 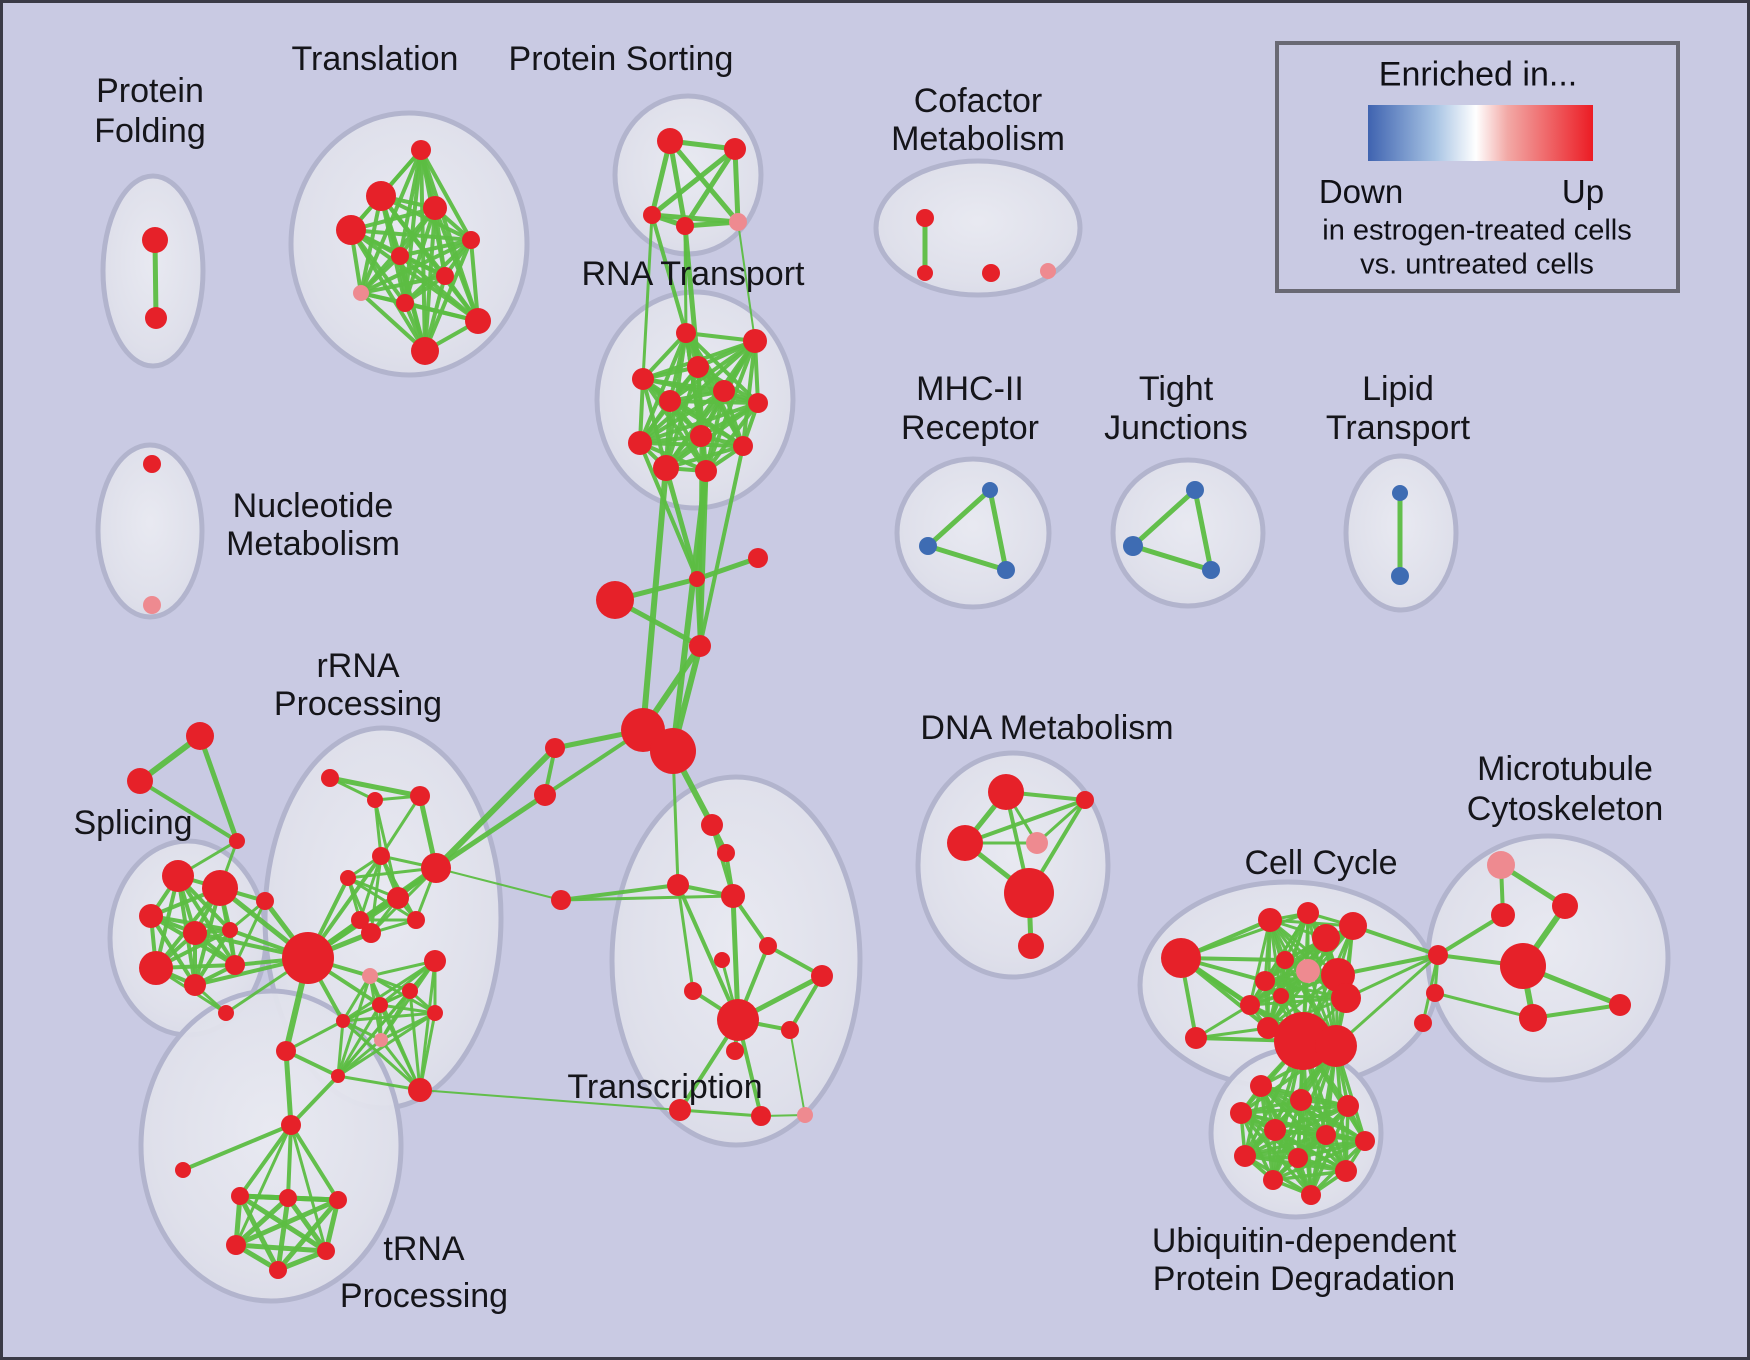 I want to click on node-PN2, so click(x=380, y=1005).